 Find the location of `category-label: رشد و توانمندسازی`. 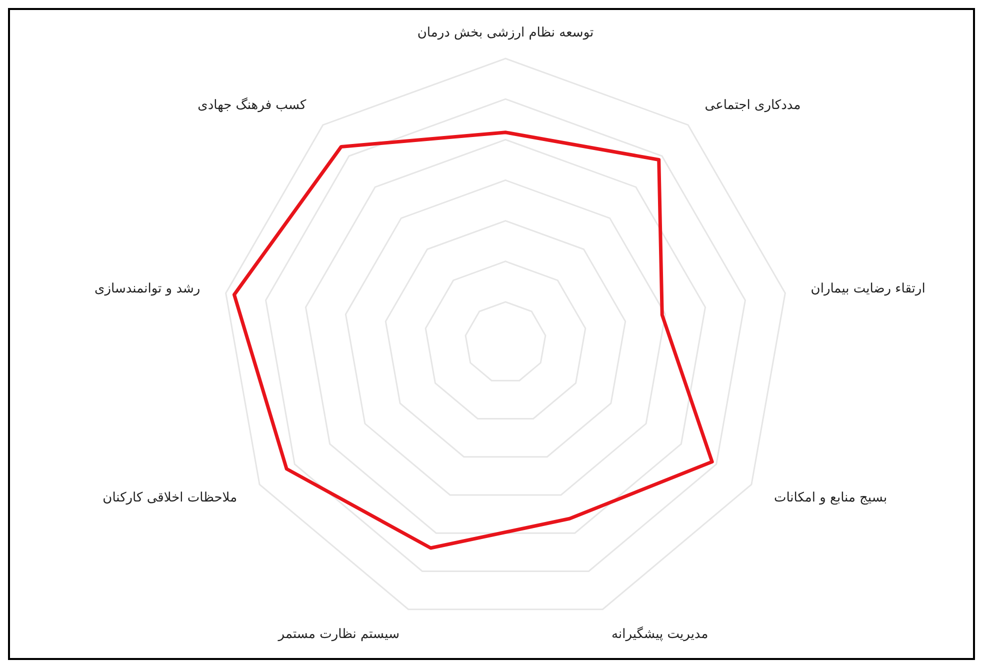

category-label: رشد و توانمندسازی is located at coordinates (147, 289).